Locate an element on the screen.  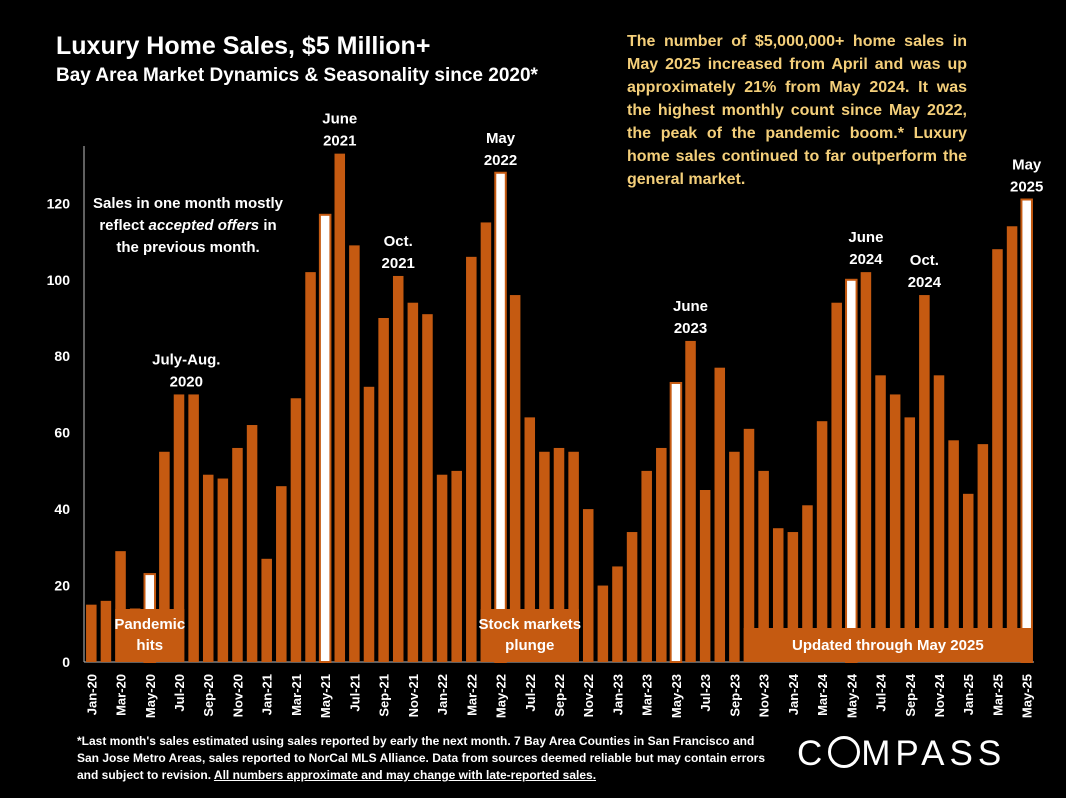
x-tick-label: Nov-20 is located at coordinates (237, 695).